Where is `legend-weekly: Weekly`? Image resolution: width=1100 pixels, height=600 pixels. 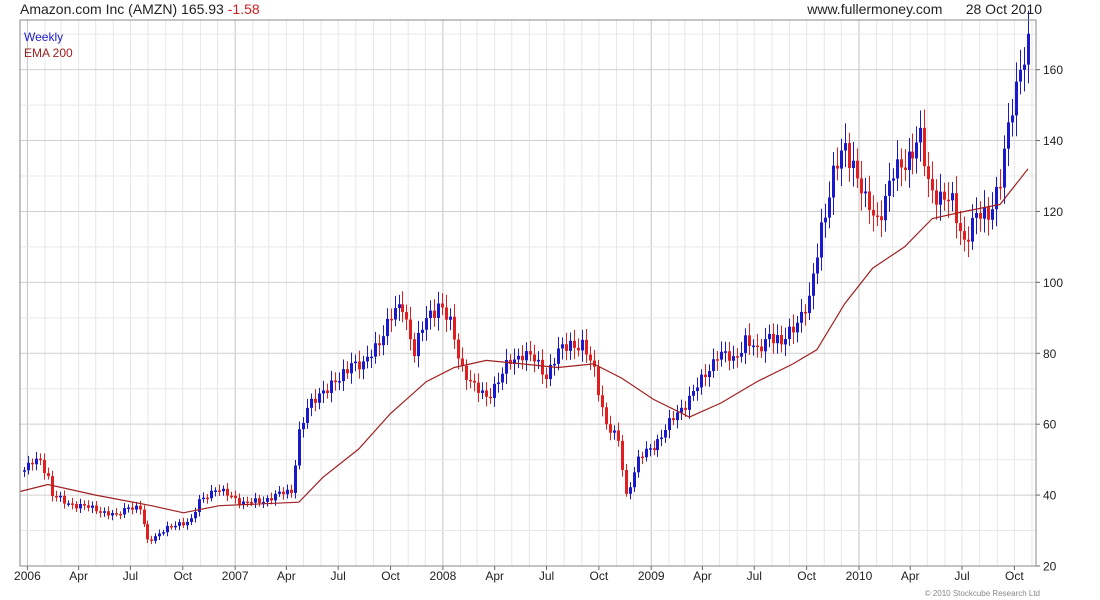 legend-weekly: Weekly is located at coordinates (44, 37).